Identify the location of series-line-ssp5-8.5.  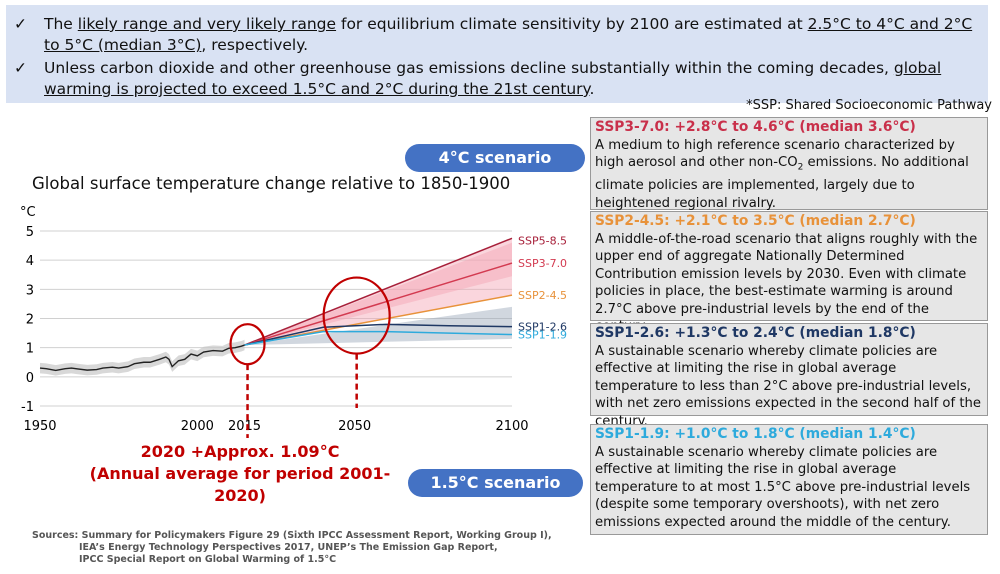
(378, 291).